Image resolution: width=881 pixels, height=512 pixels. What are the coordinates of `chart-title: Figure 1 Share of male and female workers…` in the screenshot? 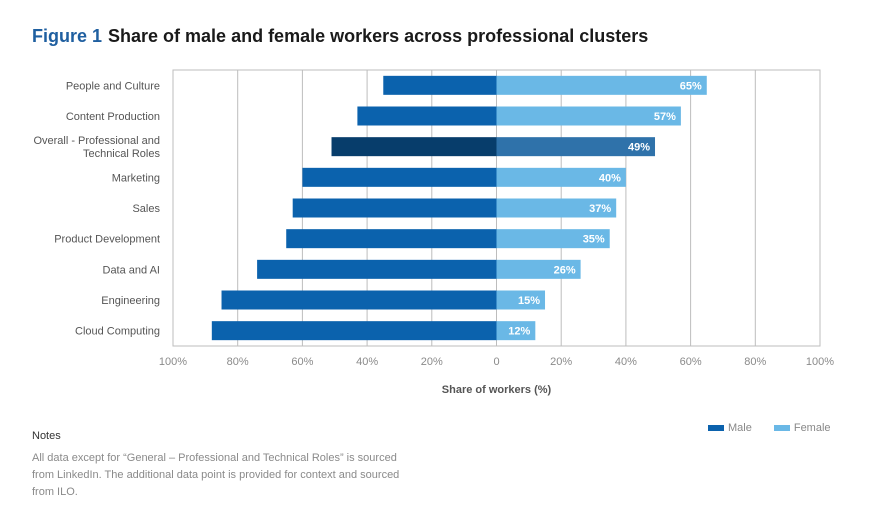 It's located at (340, 36).